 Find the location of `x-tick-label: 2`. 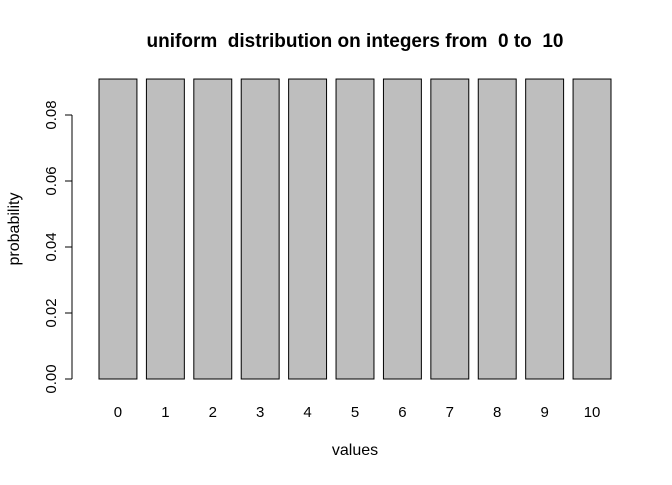

x-tick-label: 2 is located at coordinates (213, 412).